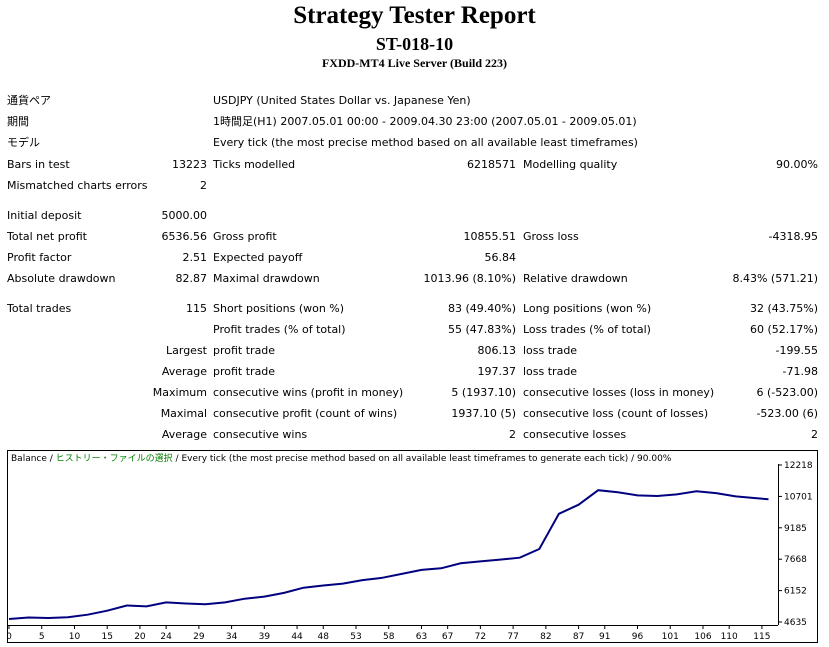 The image size is (829, 647). I want to click on average-label: Average, so click(184, 371).